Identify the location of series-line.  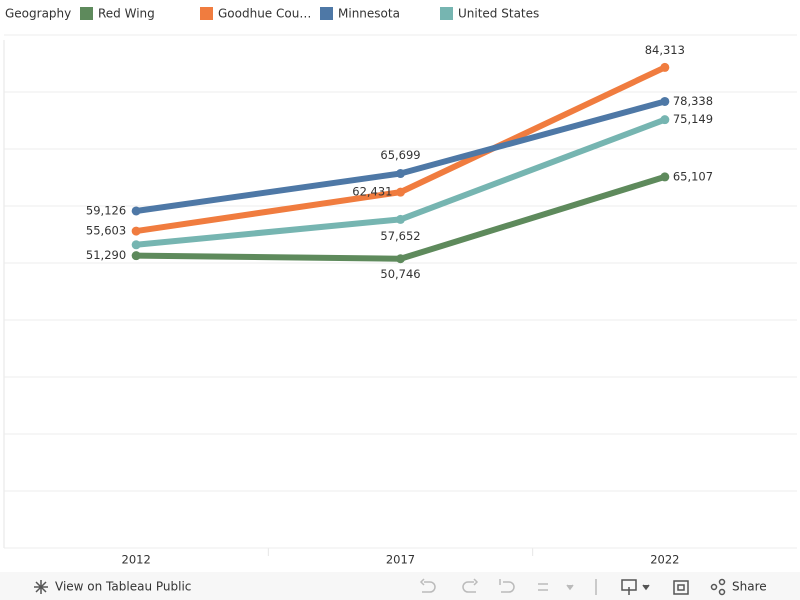
(400, 182).